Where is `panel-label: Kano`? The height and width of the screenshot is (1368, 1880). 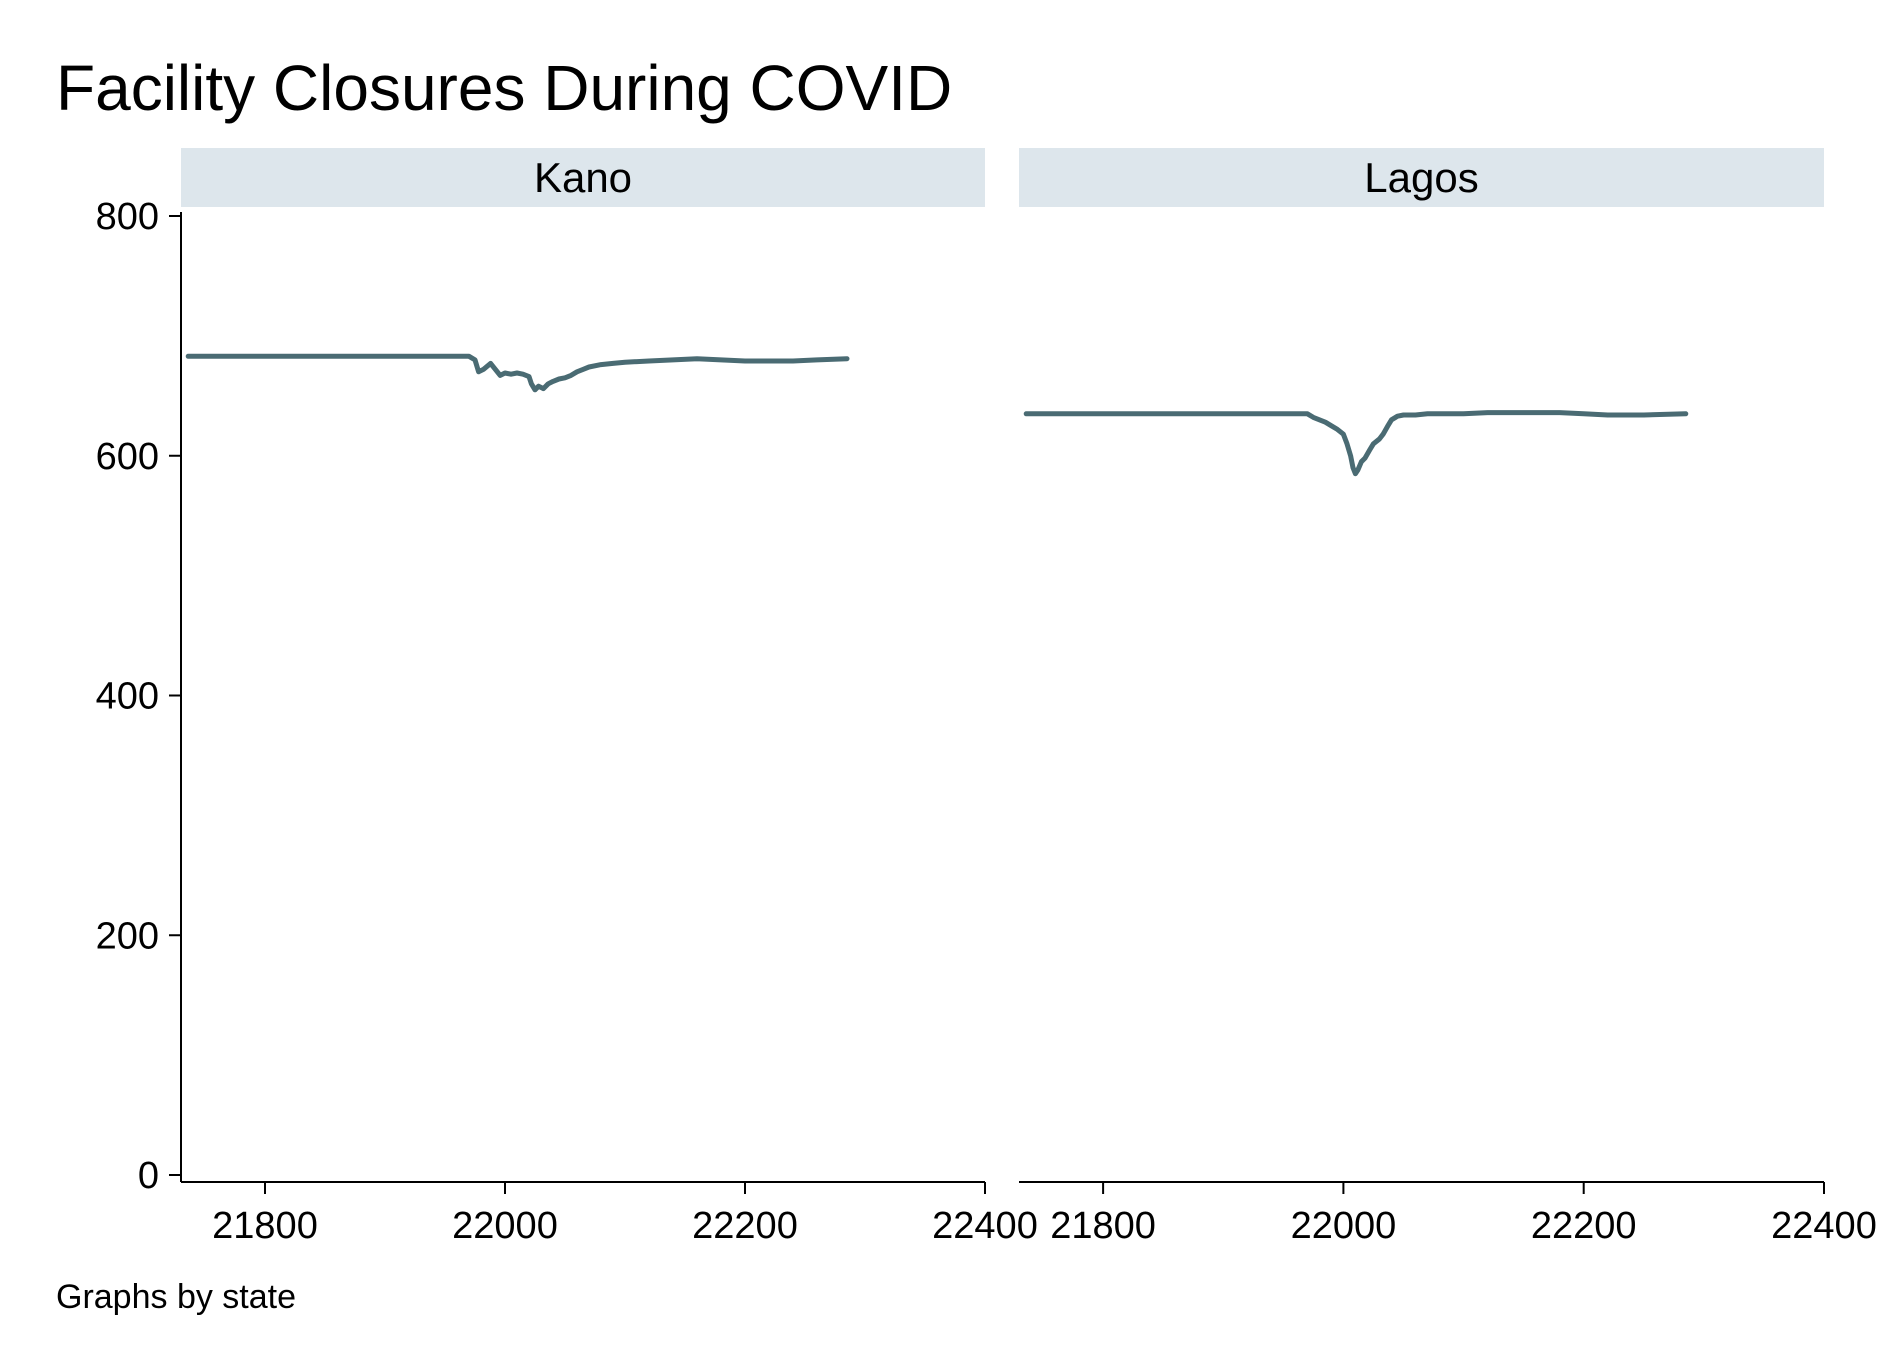 panel-label: Kano is located at coordinates (583, 177).